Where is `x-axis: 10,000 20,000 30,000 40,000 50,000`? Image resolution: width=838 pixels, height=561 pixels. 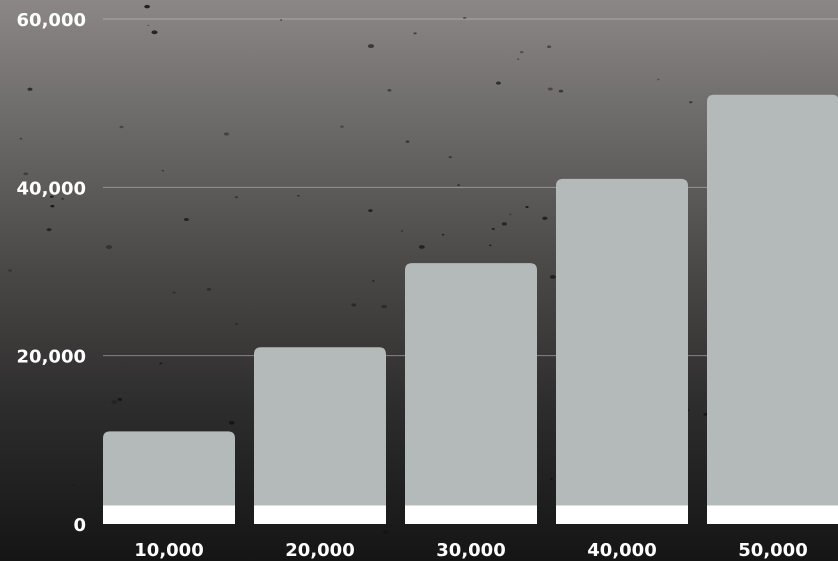
x-axis: 10,000 20,000 30,000 40,000 50,000 is located at coordinates (470, 550).